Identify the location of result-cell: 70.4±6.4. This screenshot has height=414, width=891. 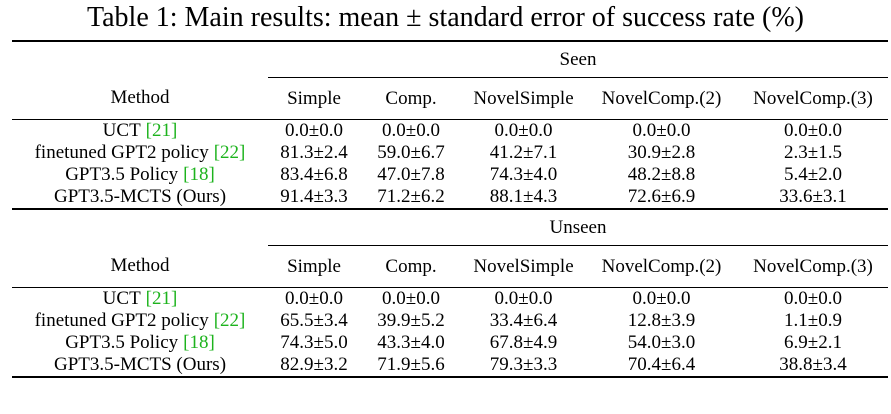
(661, 364).